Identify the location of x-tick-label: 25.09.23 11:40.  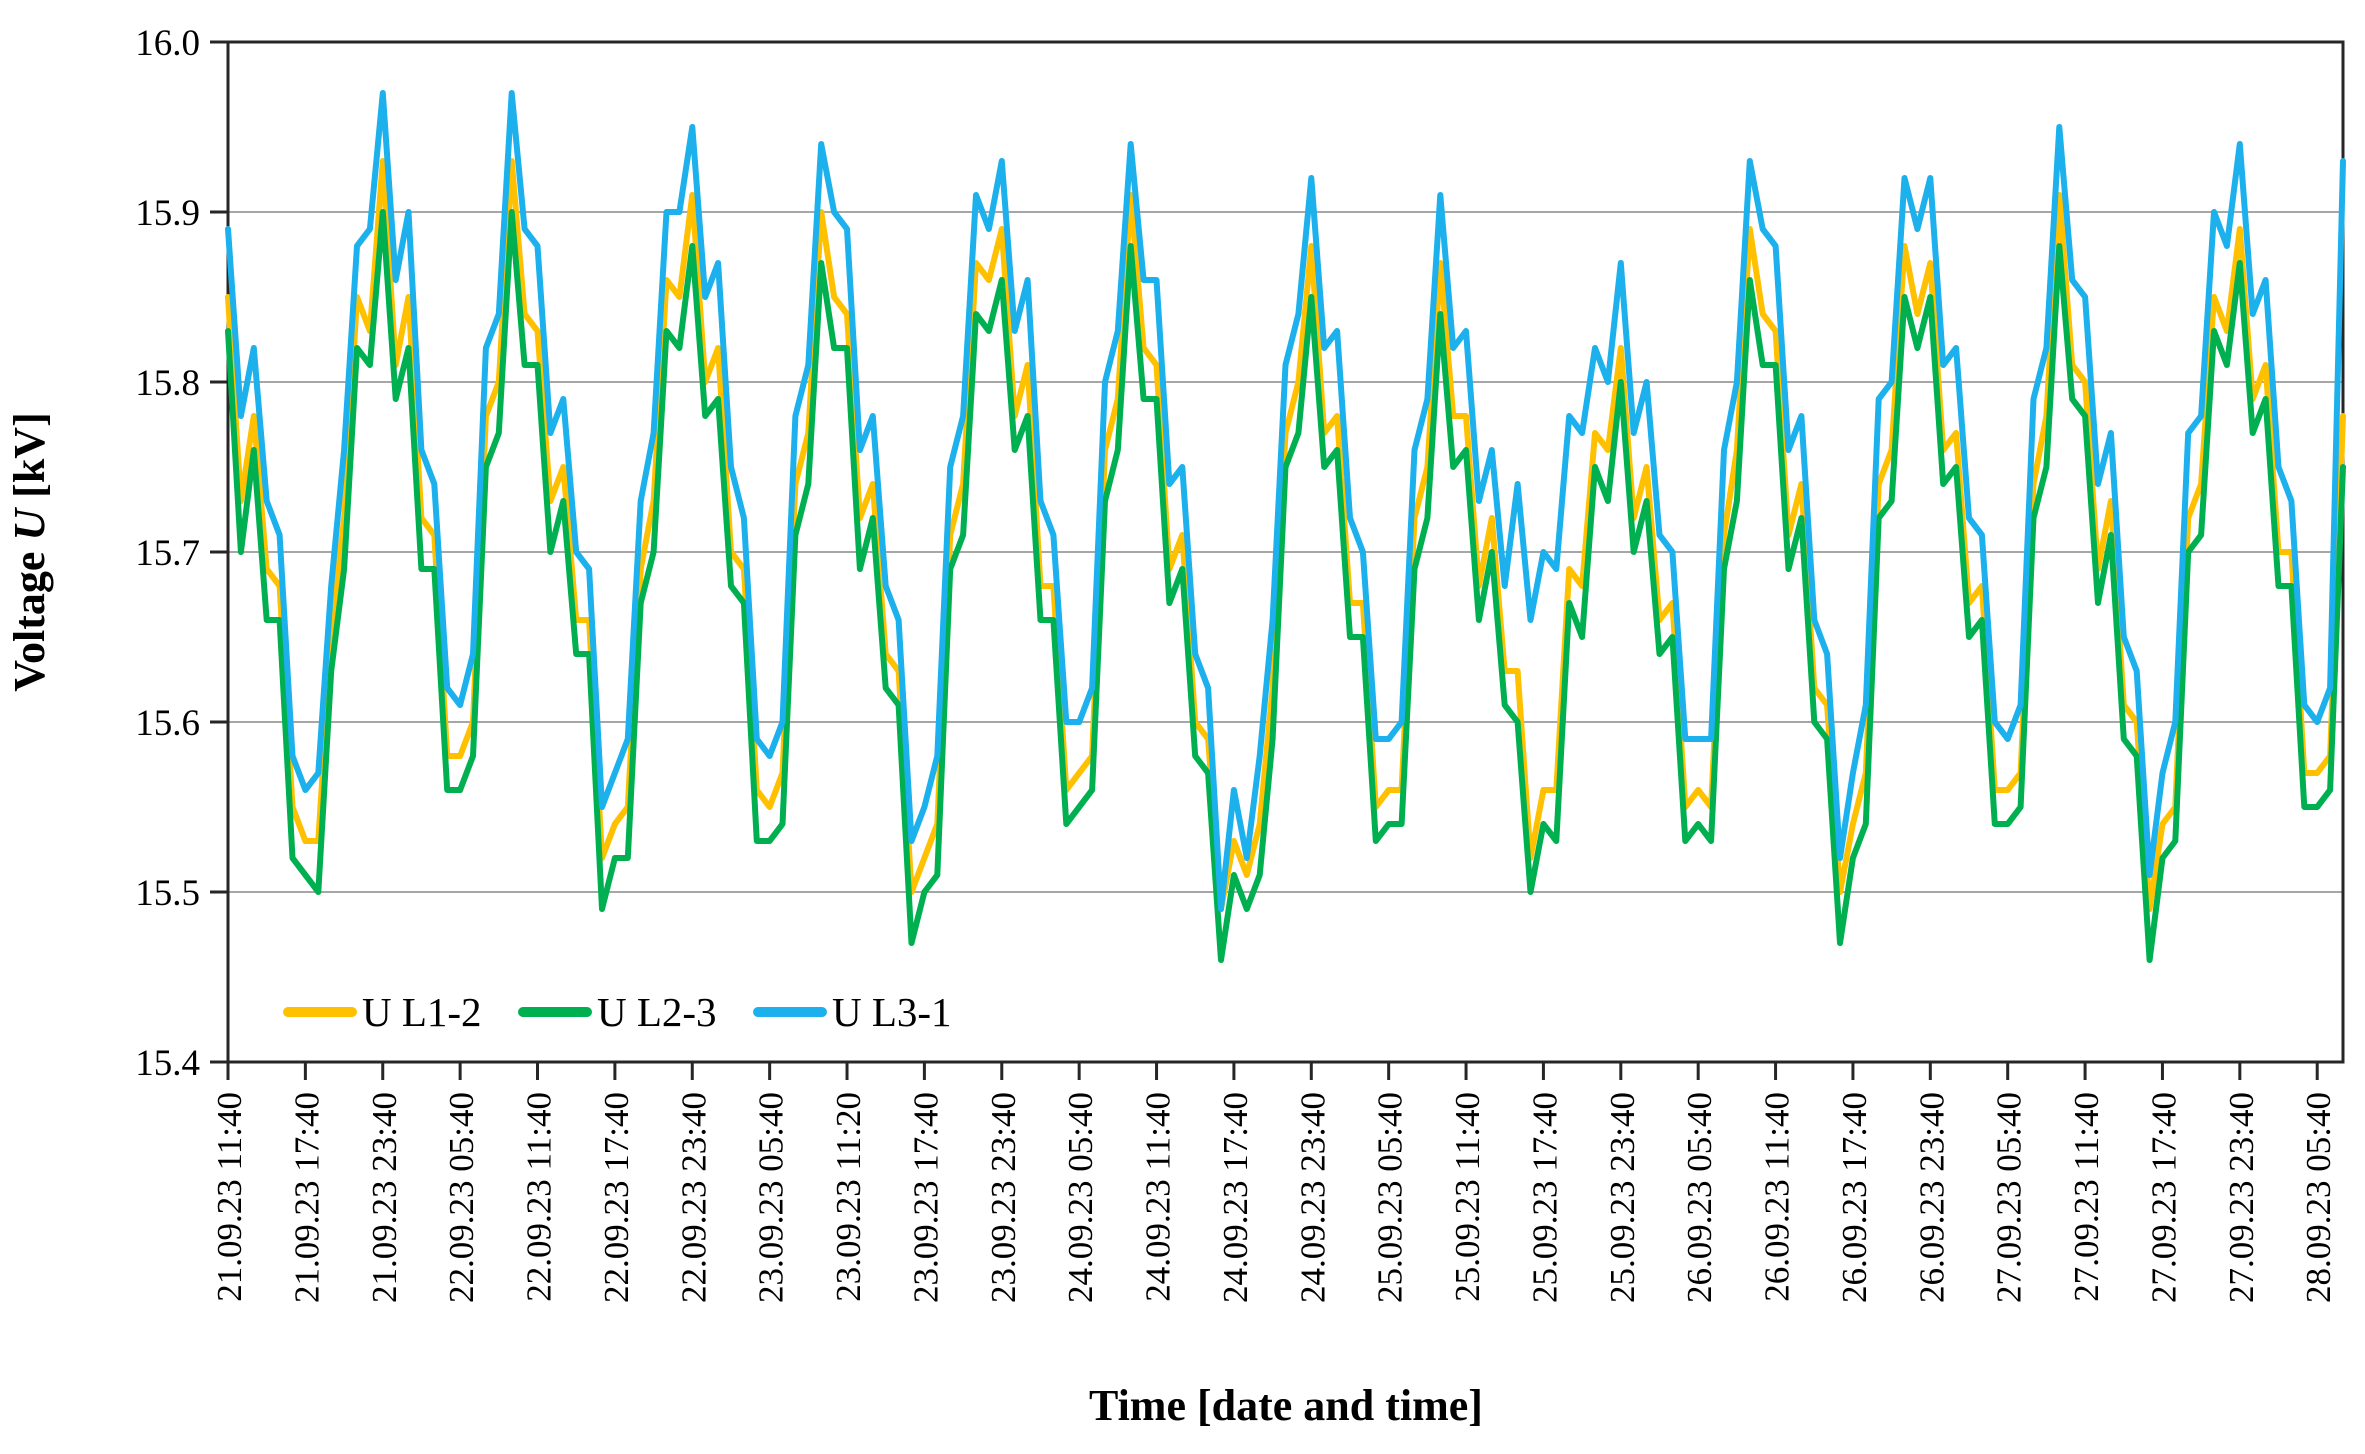
(1467, 1197).